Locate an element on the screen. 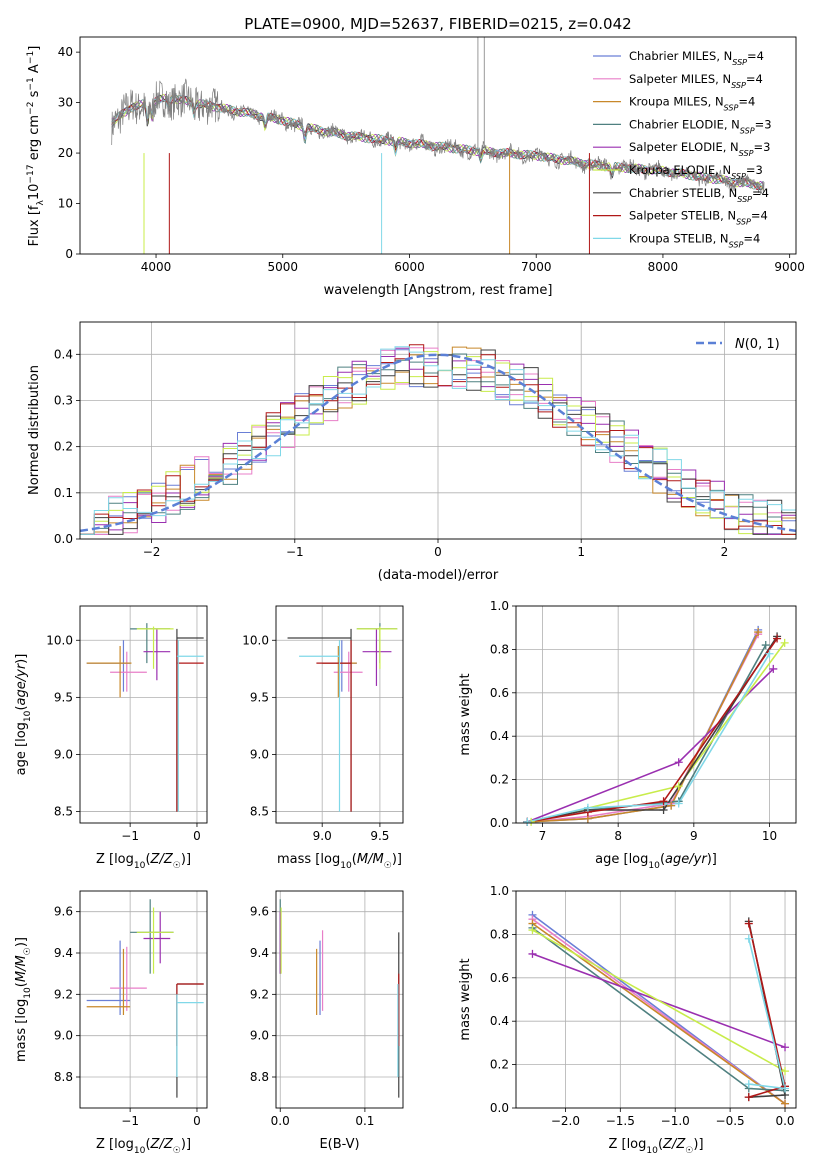 The width and height of the screenshot is (819, 1170). x-tick-label: 8000 is located at coordinates (663, 267).